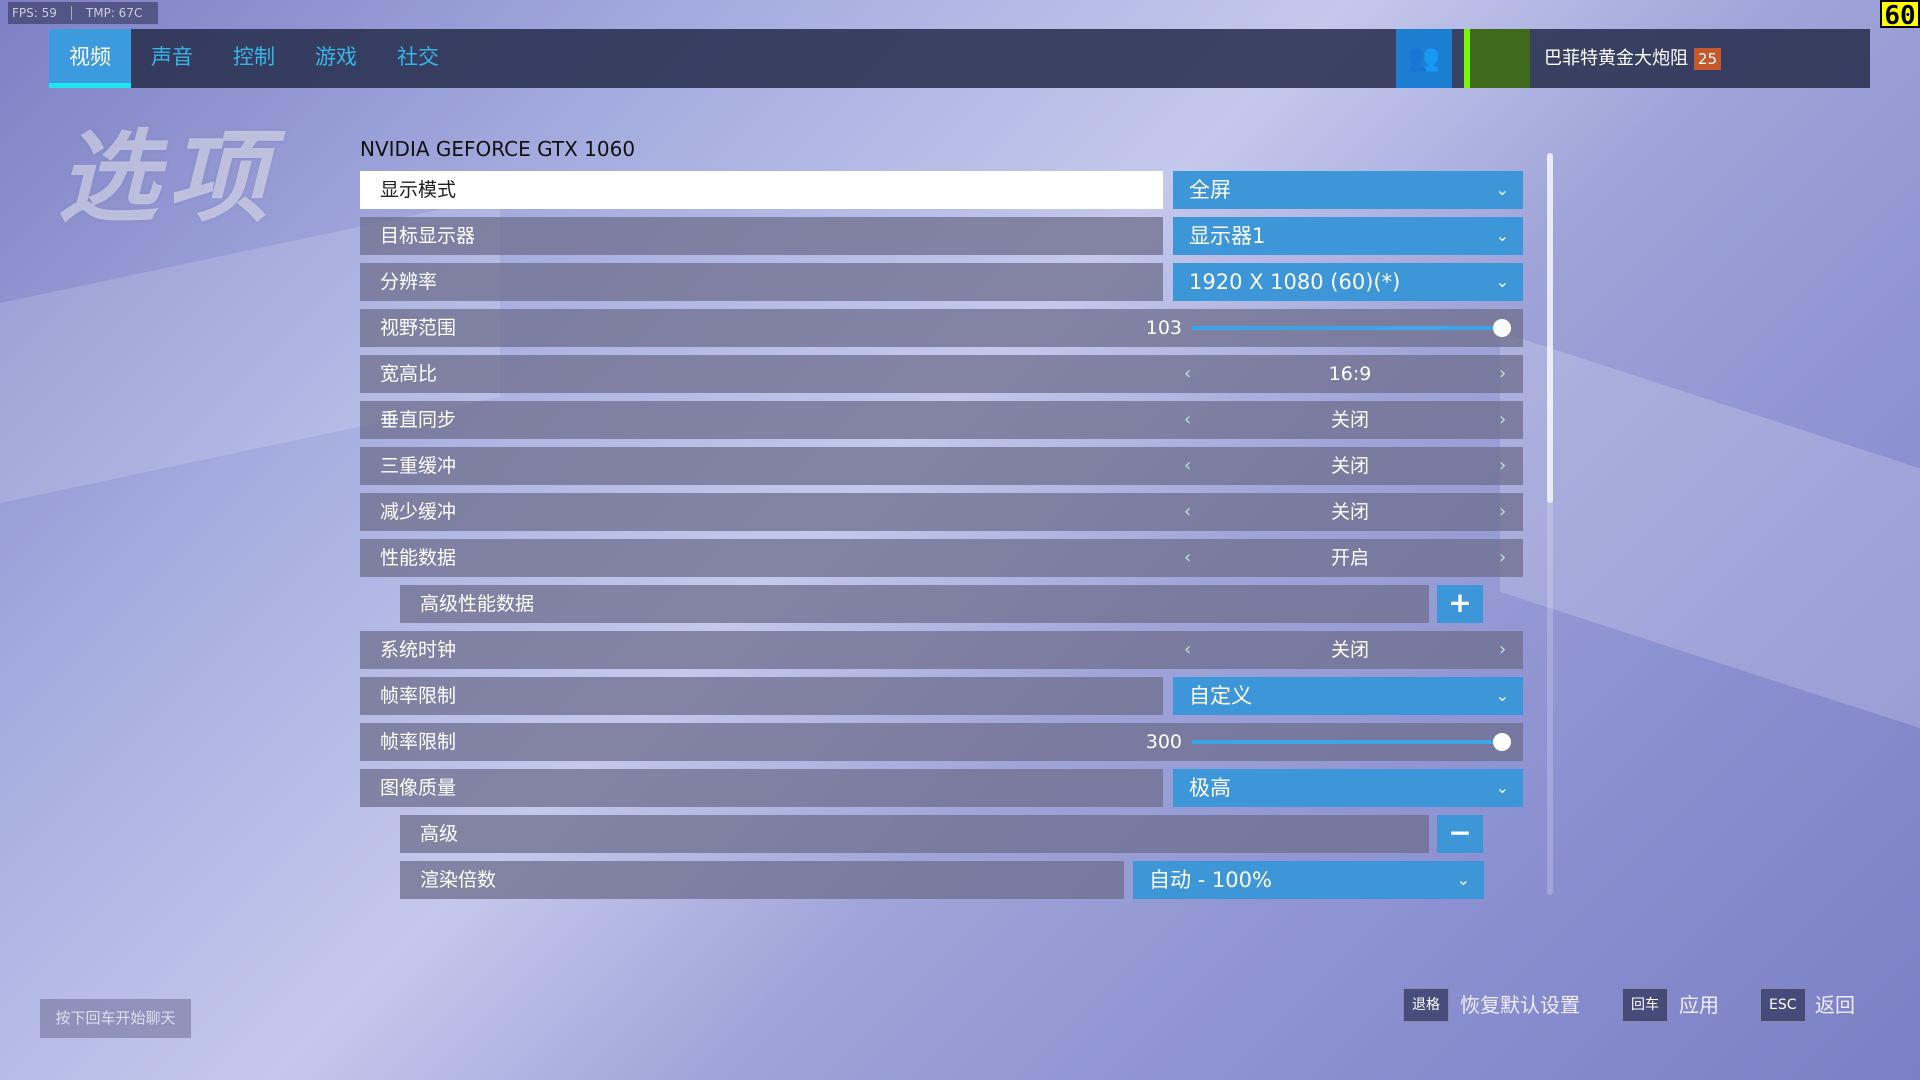 The image size is (1920, 1080). I want to click on setting-label: 显示模式, so click(761, 190).